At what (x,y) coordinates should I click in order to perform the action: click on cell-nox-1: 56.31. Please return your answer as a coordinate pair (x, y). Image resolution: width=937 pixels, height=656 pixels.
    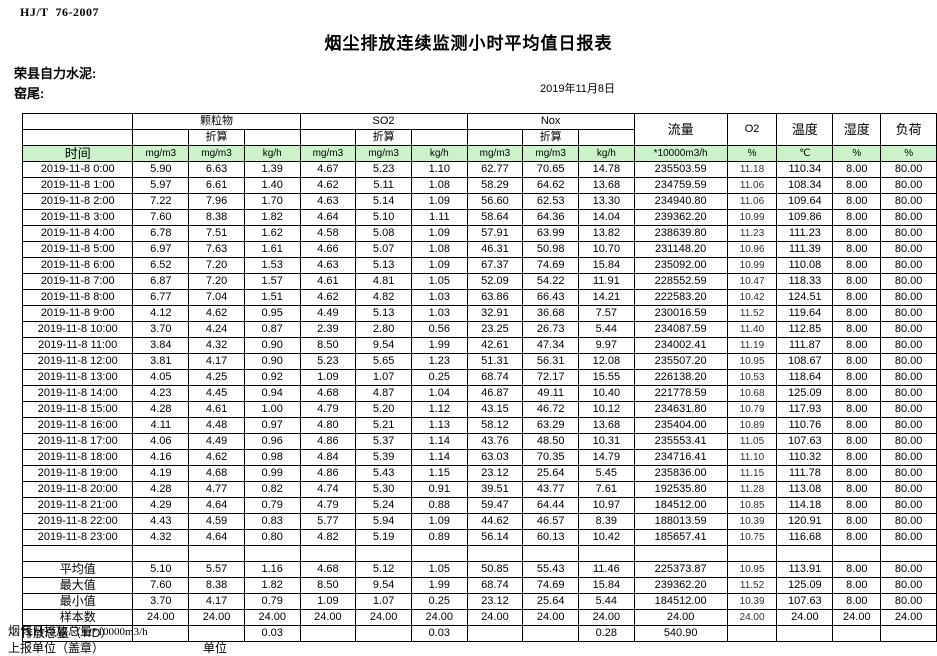
    Looking at the image, I should click on (551, 361).